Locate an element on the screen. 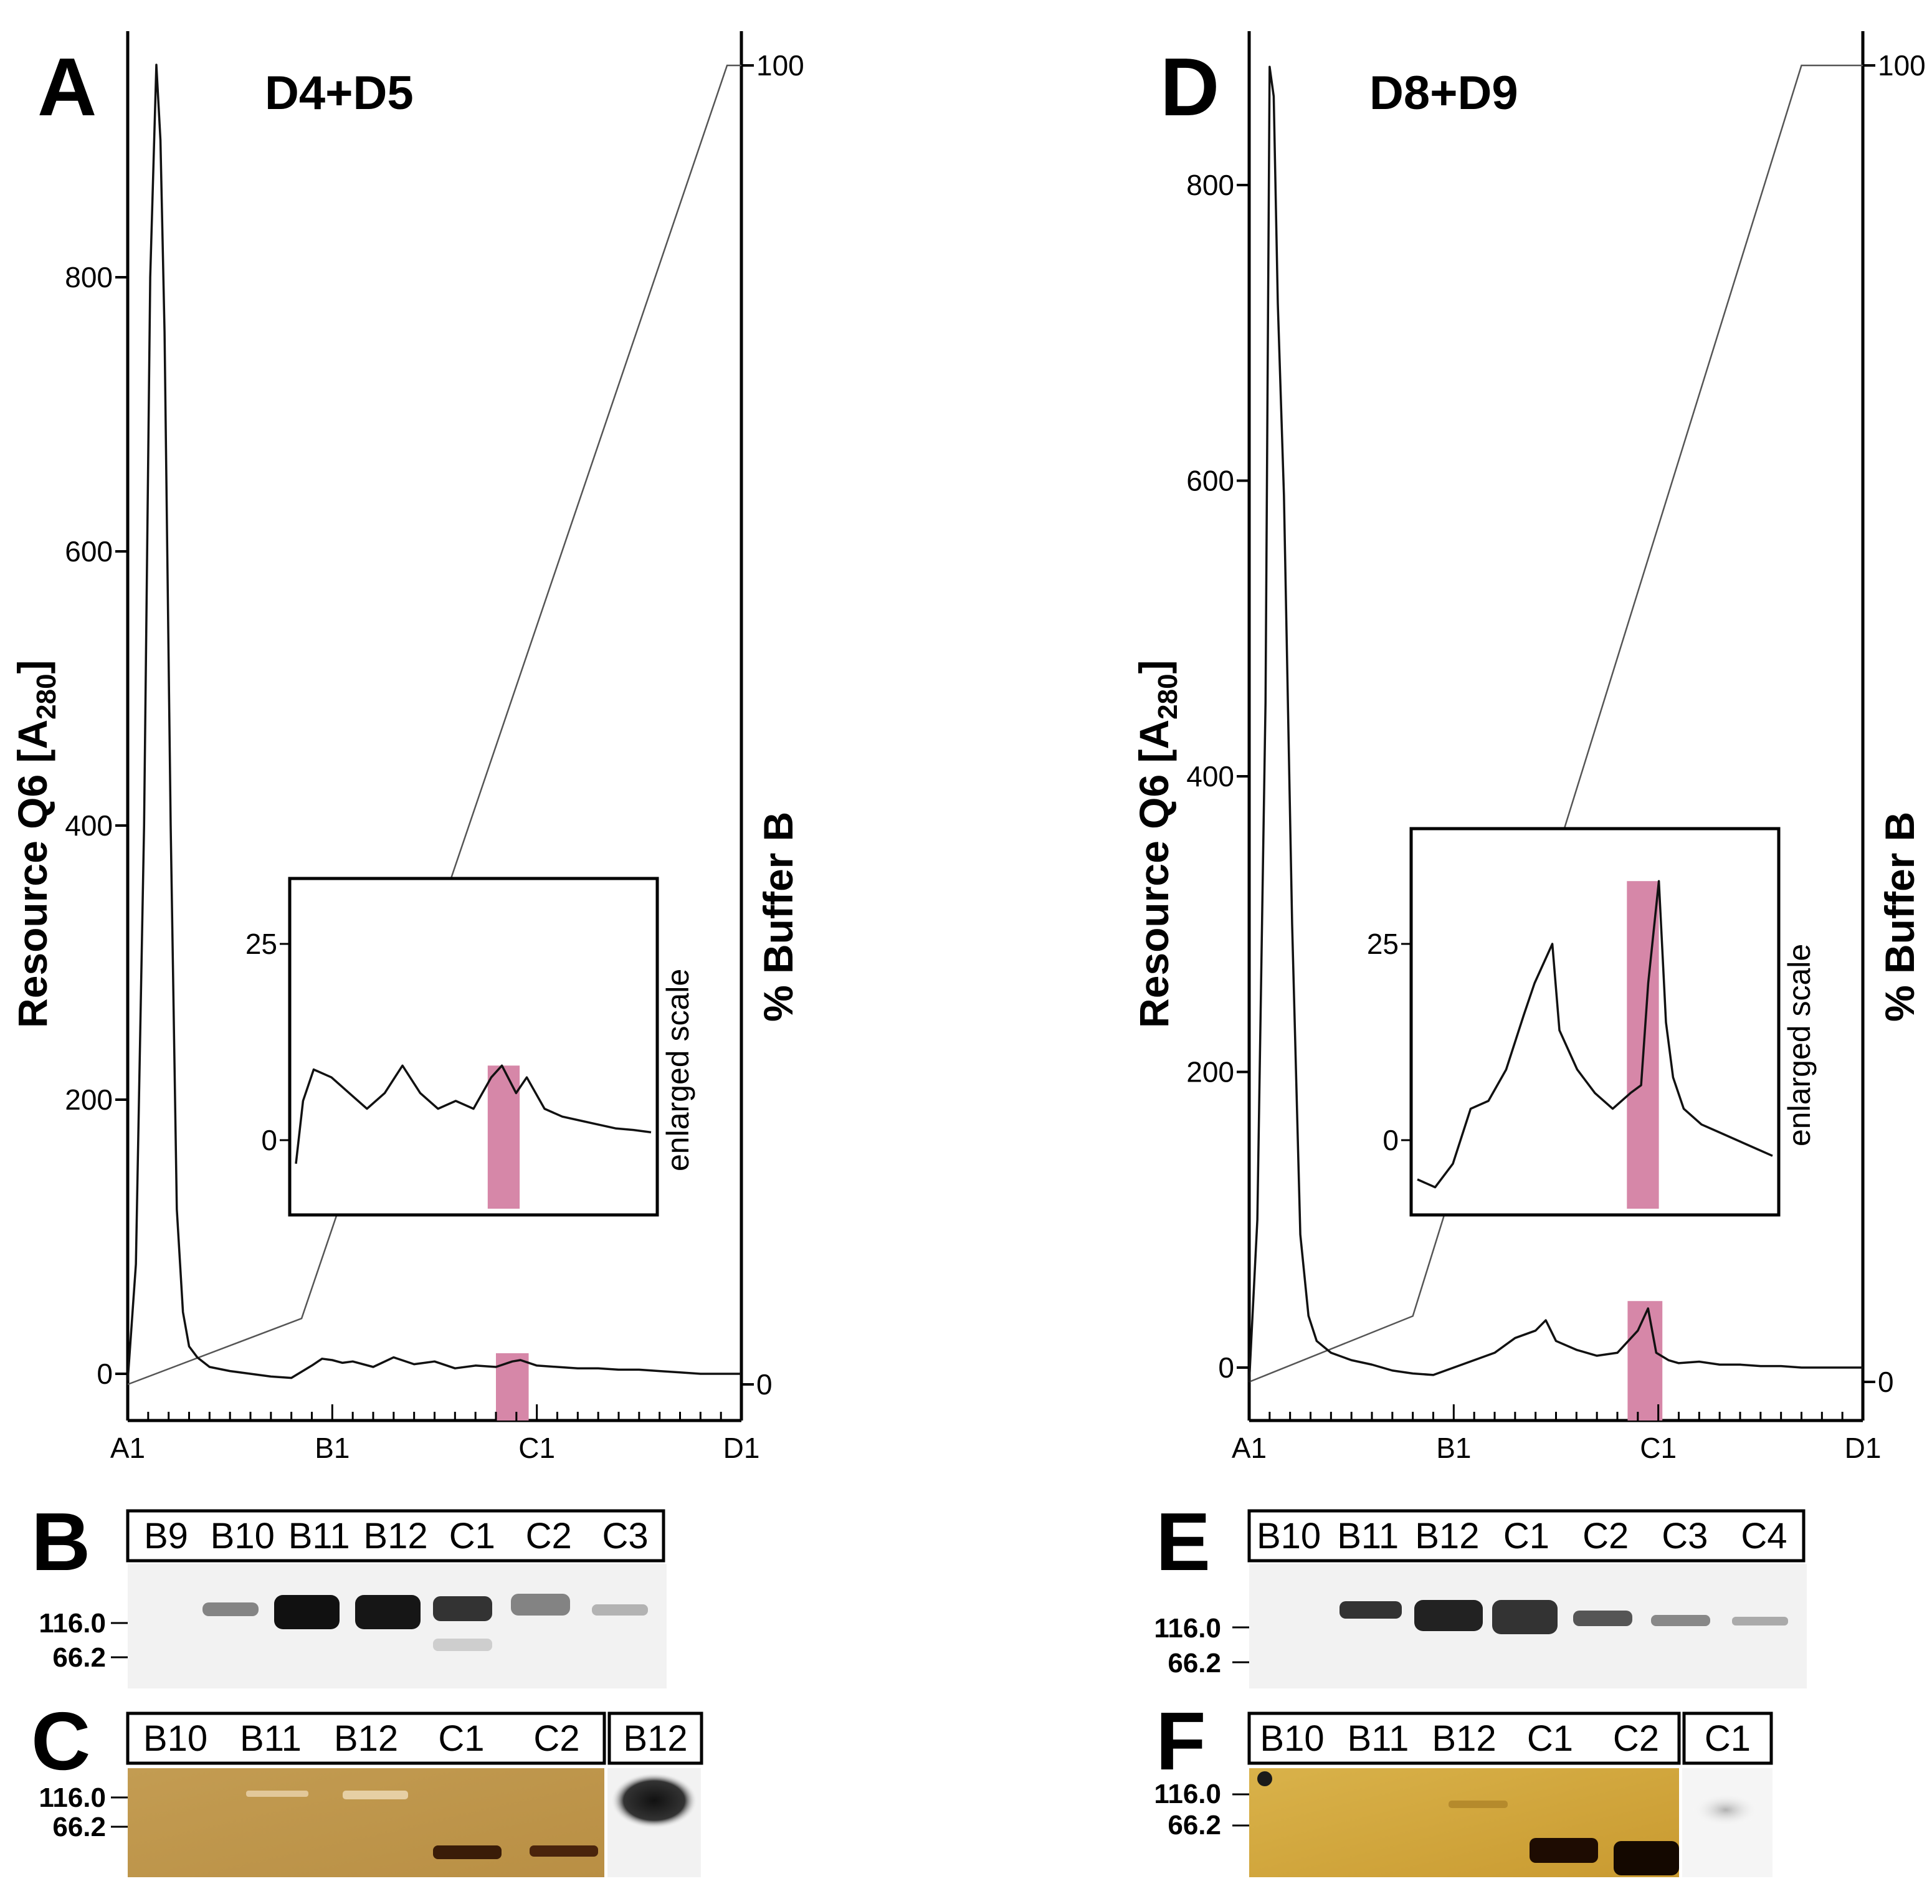 This screenshot has height=1904, width=1932. band-b-b10 is located at coordinates (230, 1609).